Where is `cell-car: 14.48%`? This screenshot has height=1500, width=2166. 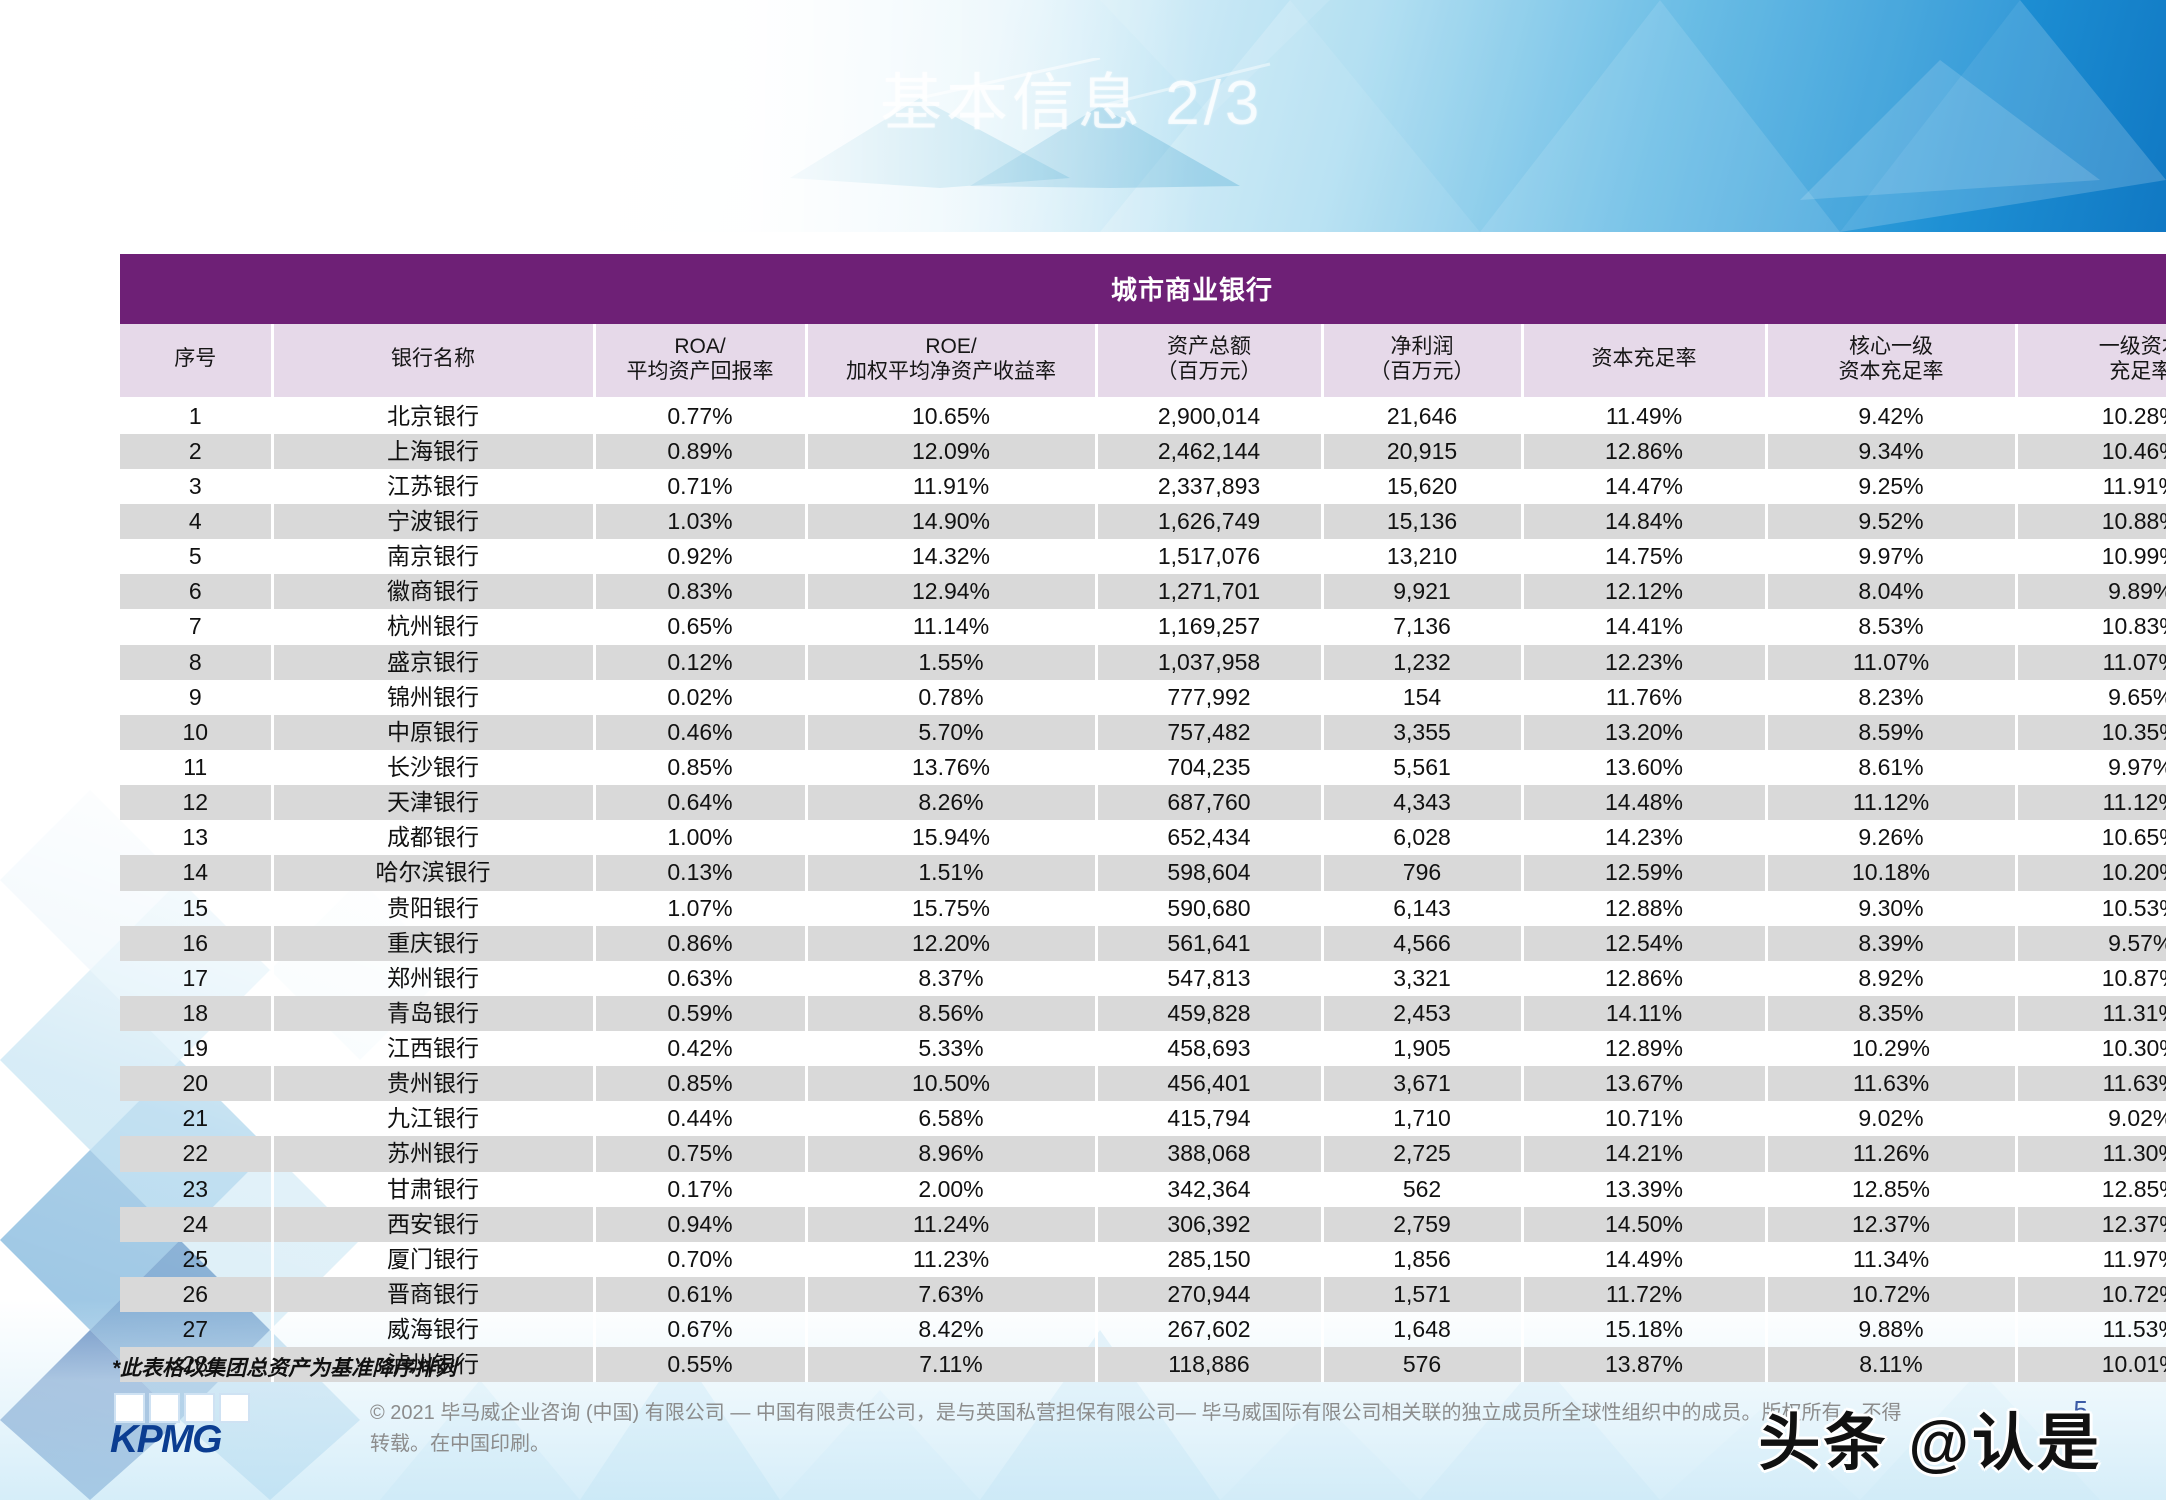 cell-car: 14.48% is located at coordinates (1645, 803).